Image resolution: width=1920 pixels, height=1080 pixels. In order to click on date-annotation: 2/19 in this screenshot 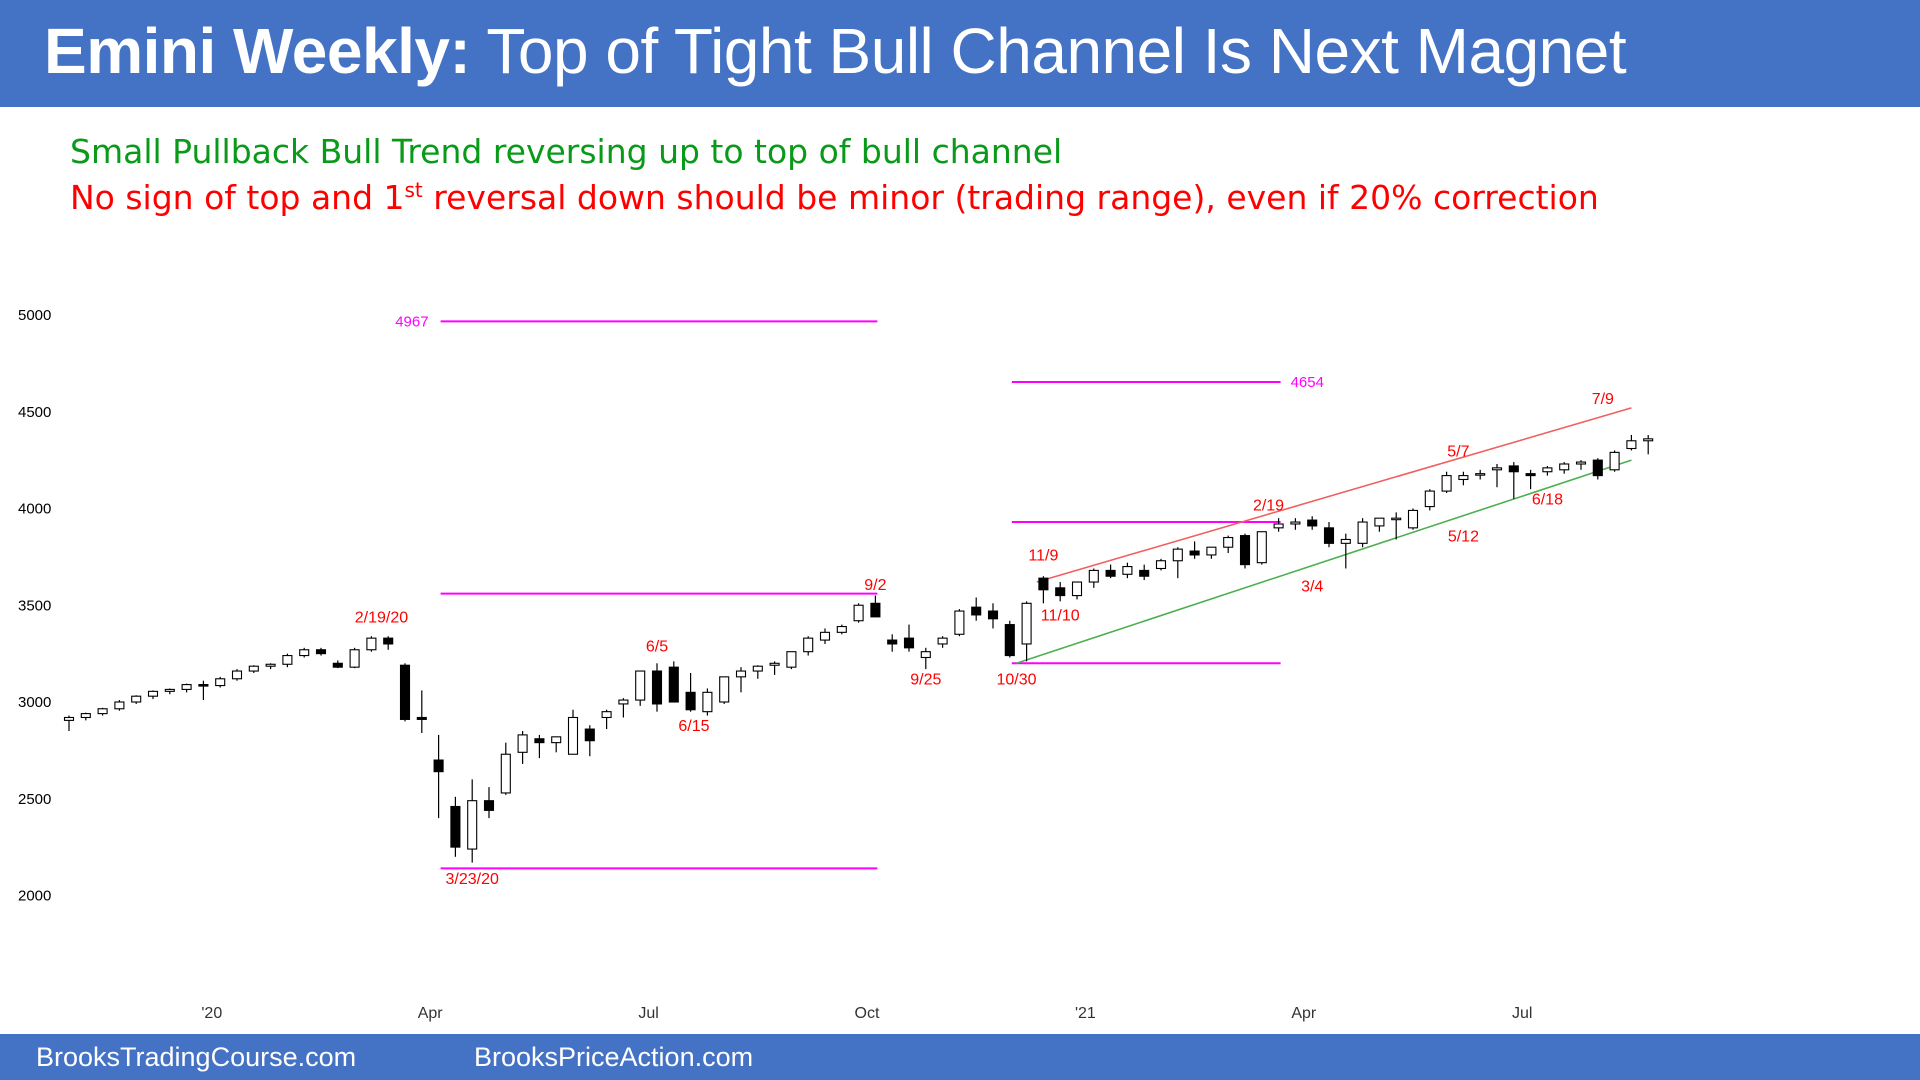, I will do `click(1268, 505)`.